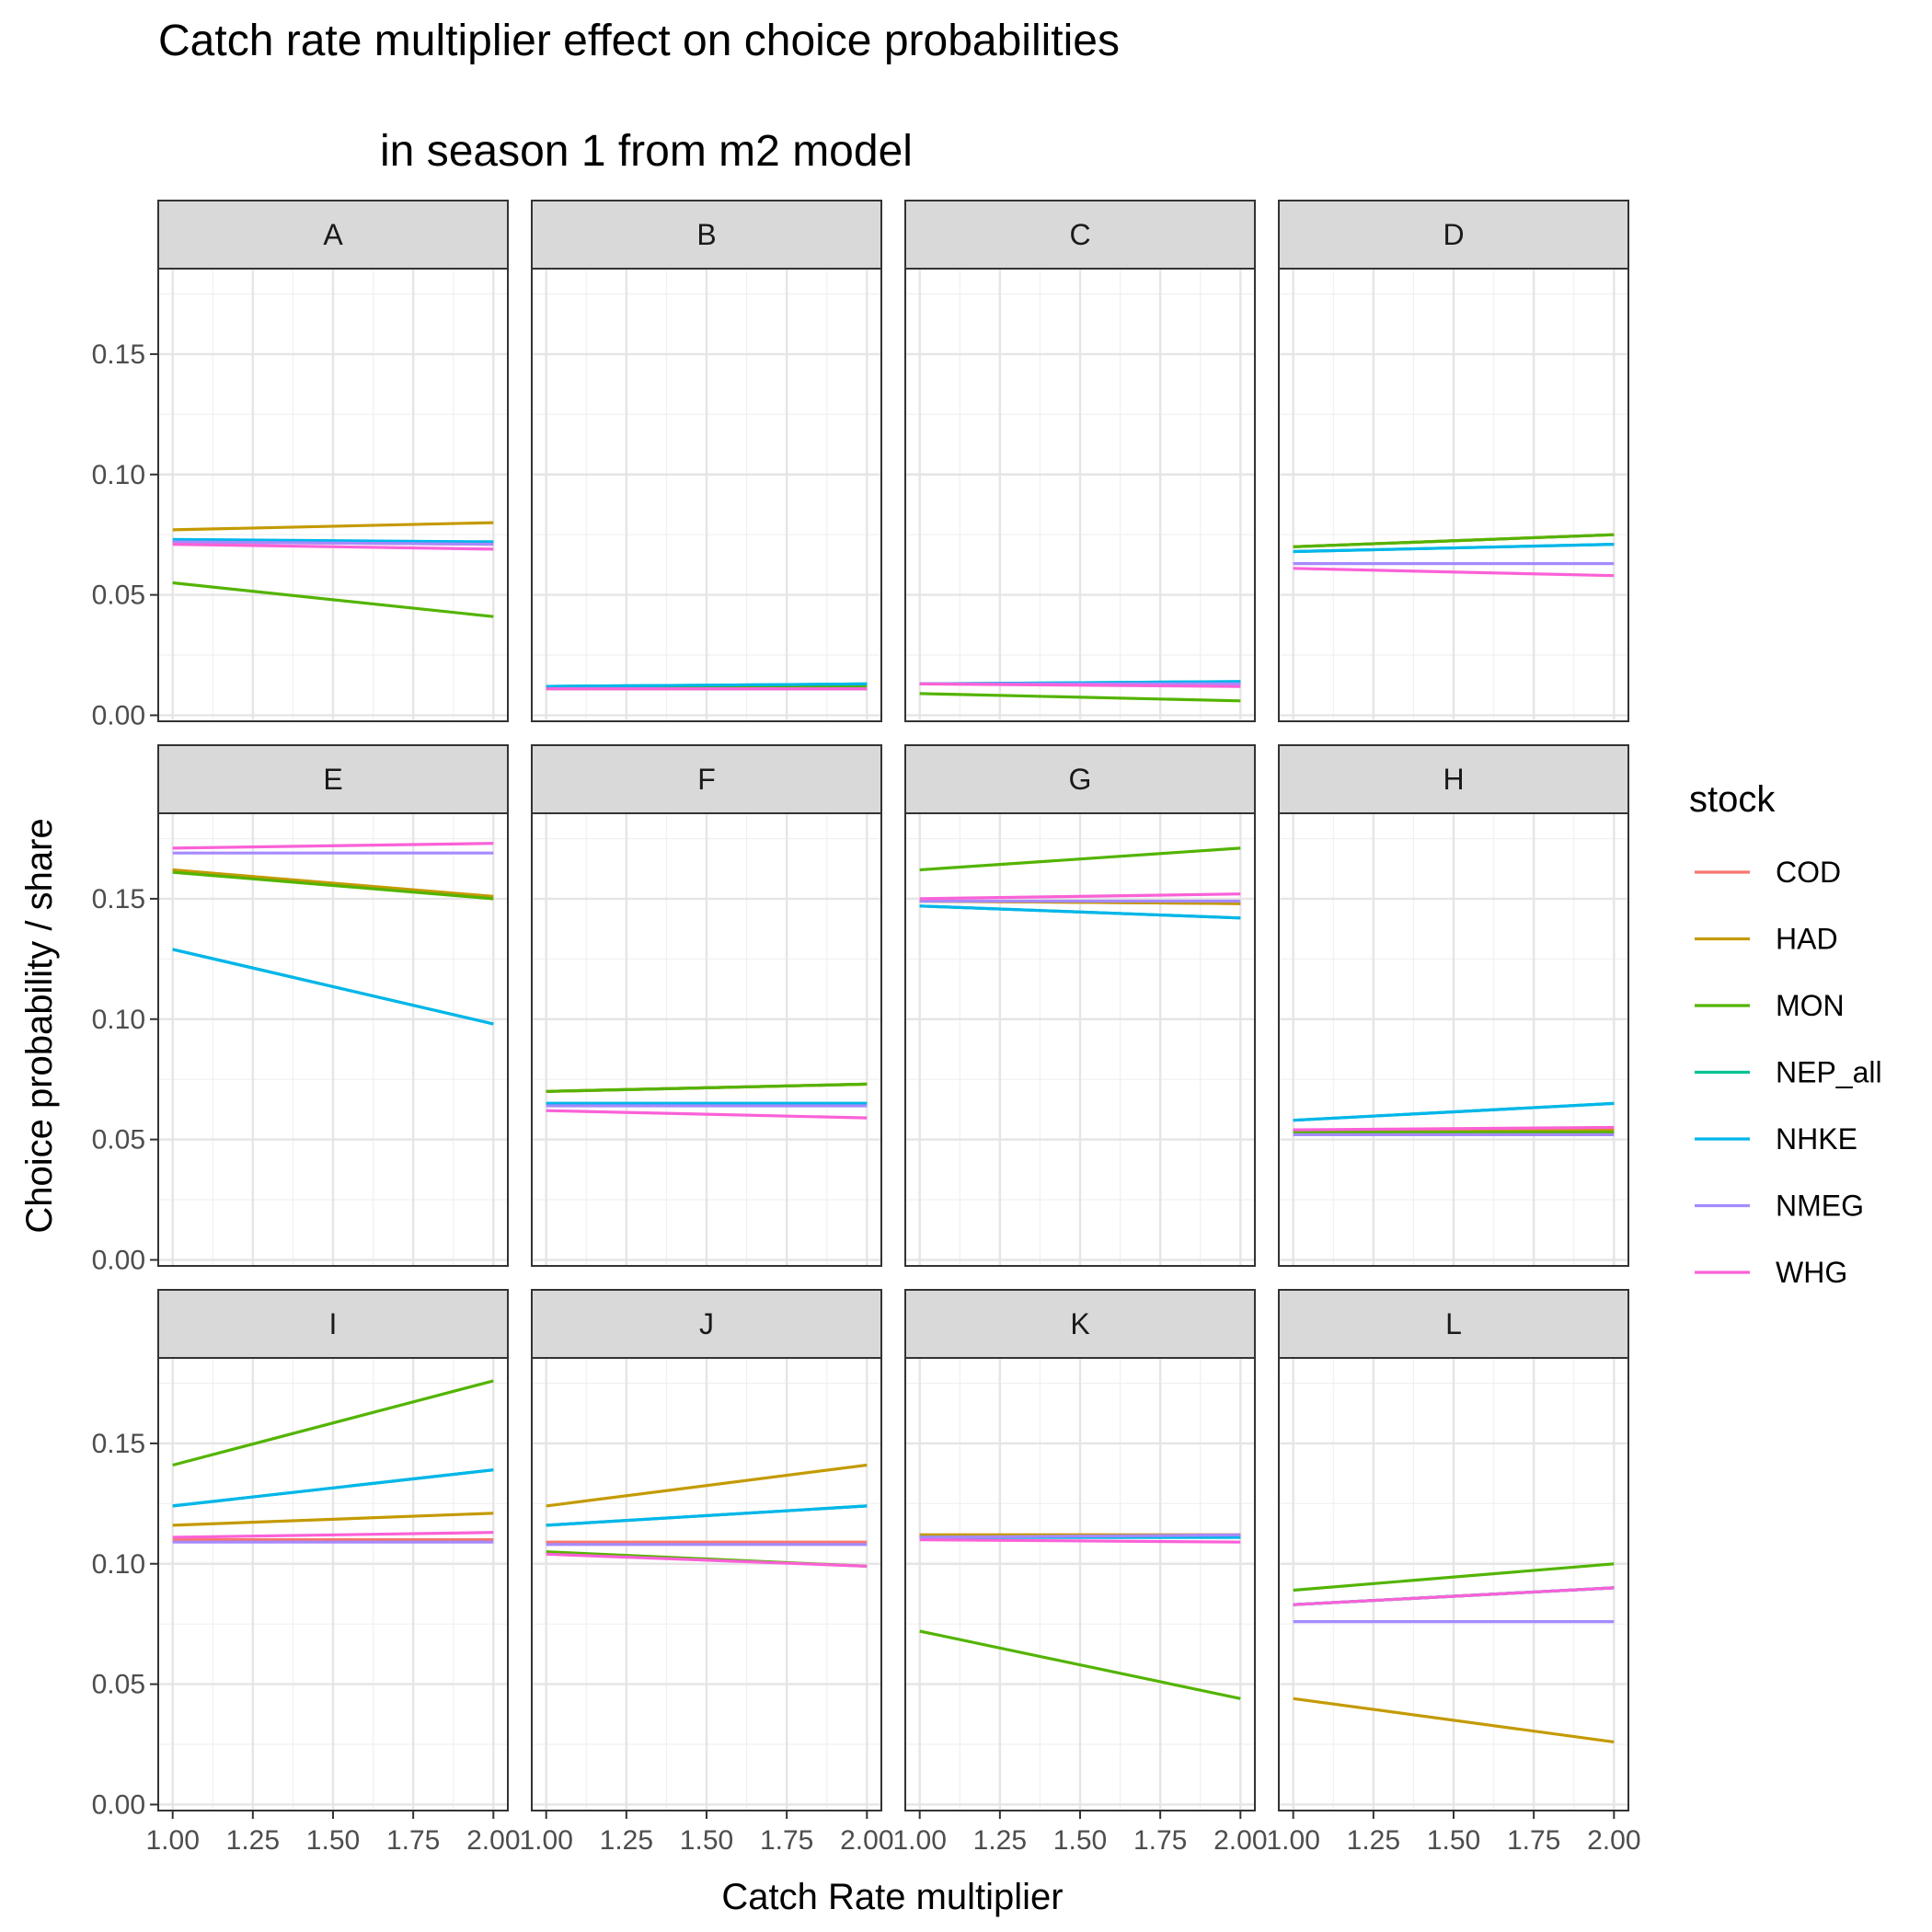 This screenshot has height=1932, width=1932. What do you see at coordinates (1810, 1005) in the screenshot?
I see `legend-label: MON` at bounding box center [1810, 1005].